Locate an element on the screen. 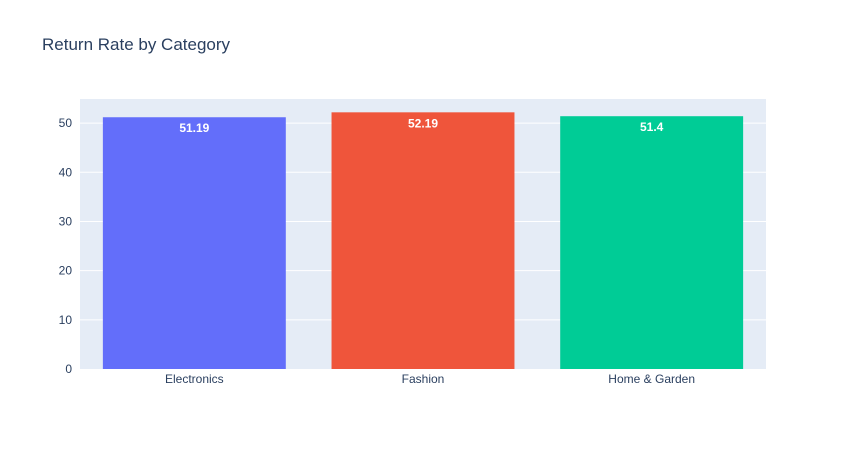 Image resolution: width=845 pixels, height=450 pixels. bar-electronics is located at coordinates (194, 243).